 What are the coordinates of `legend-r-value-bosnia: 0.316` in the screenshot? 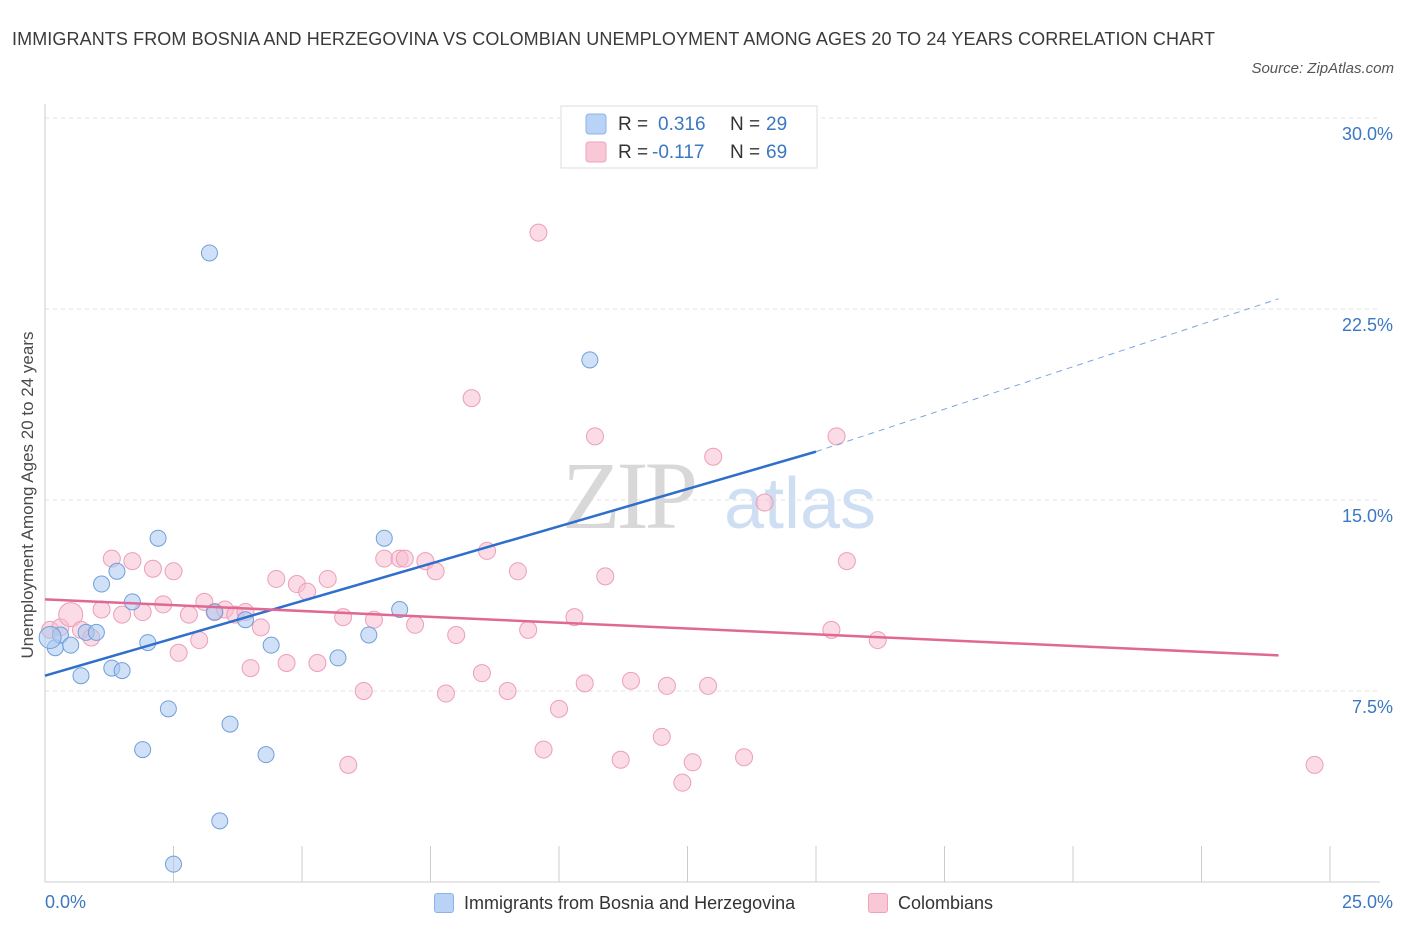 It's located at (682, 124).